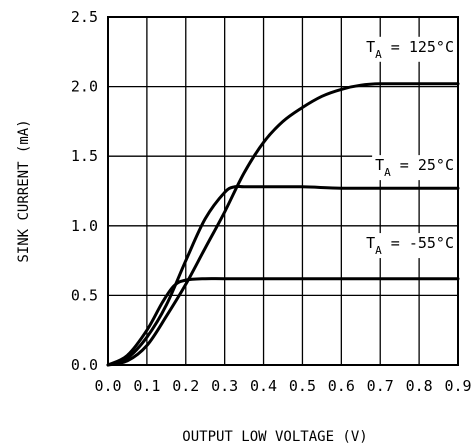  Describe the element at coordinates (84, 365) in the screenshot. I see `y-tick-label: 0.0` at that location.